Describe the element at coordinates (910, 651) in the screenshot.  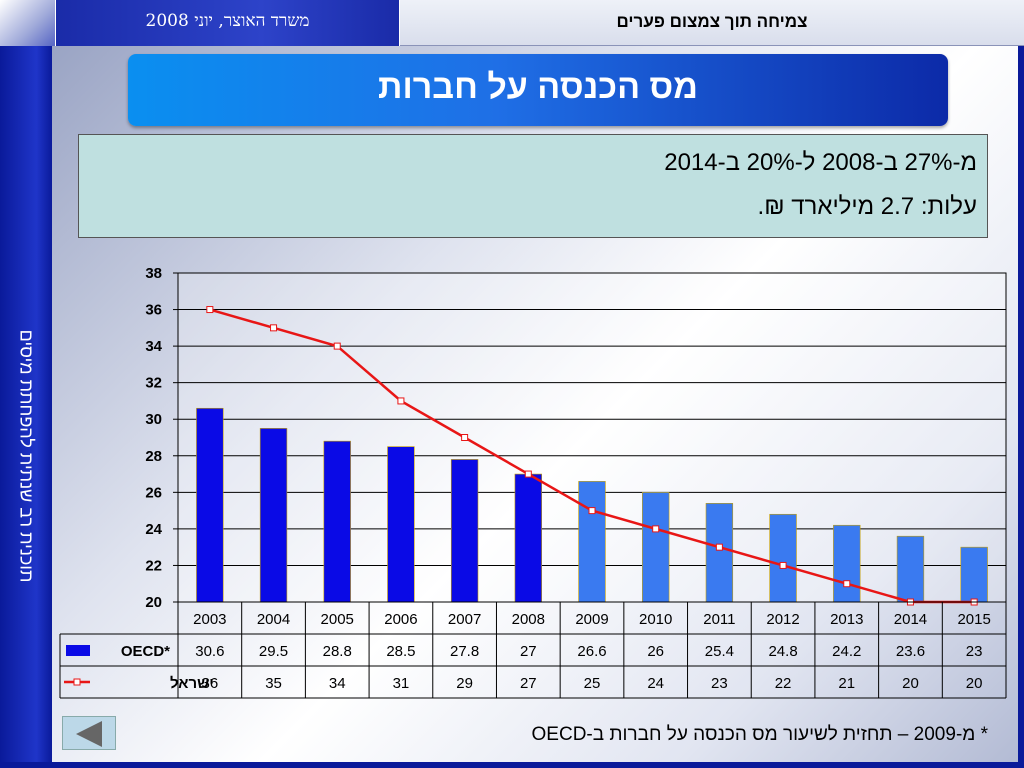
I see `table-value-oecd: 23.6` at that location.